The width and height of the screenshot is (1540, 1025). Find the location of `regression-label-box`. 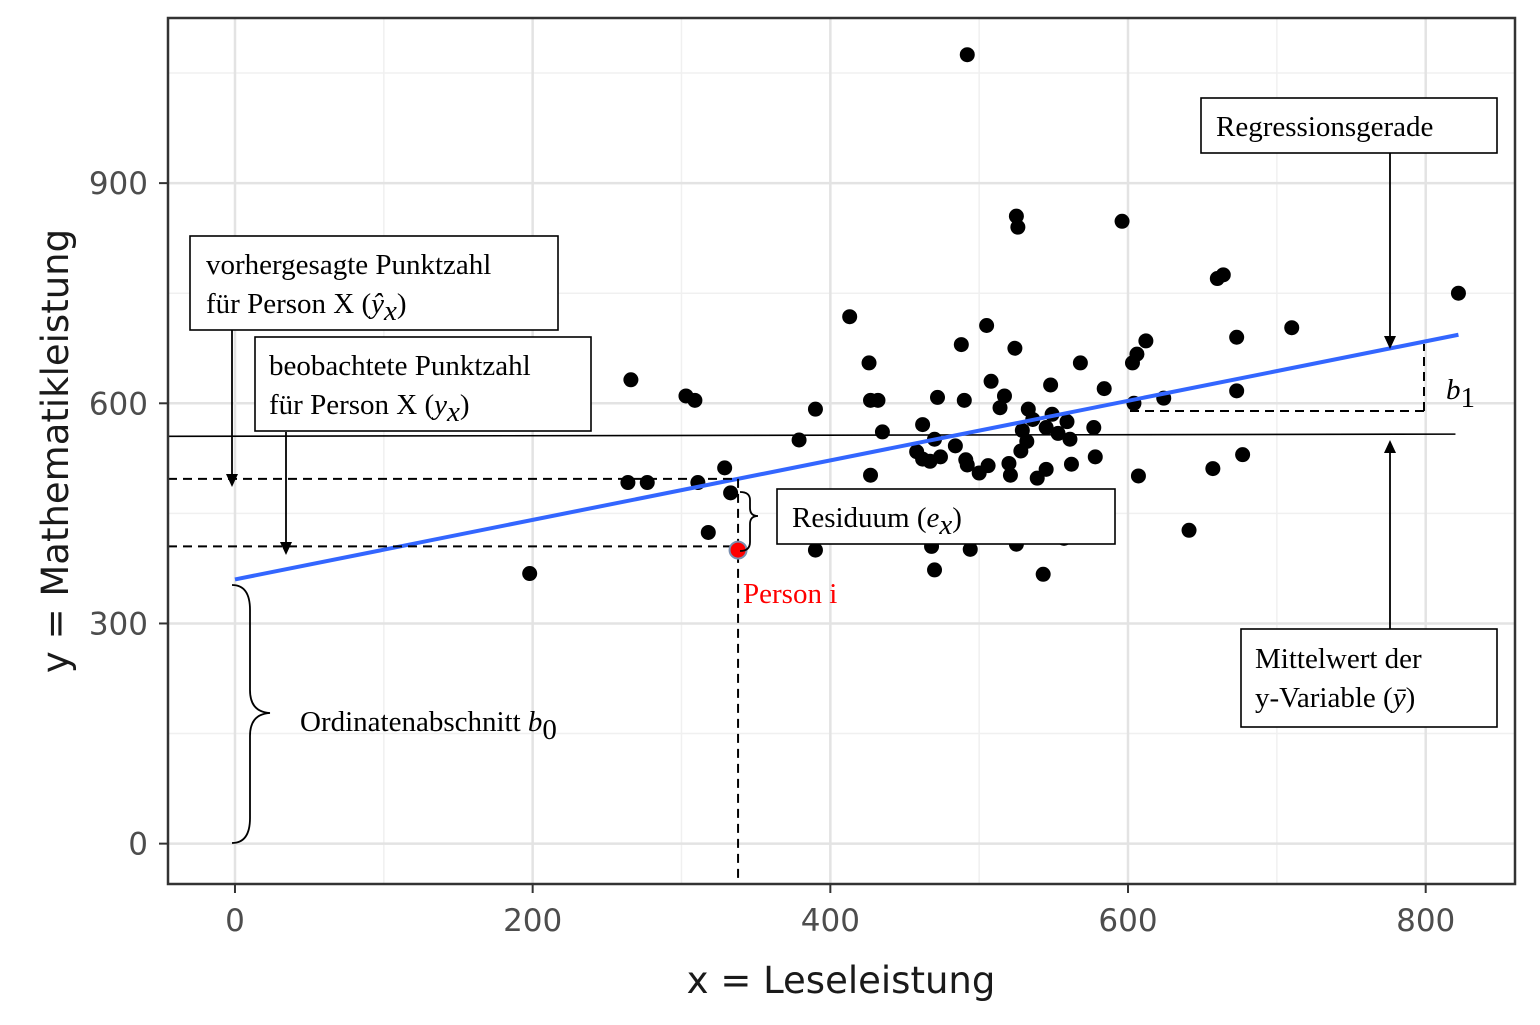

regression-label-box is located at coordinates (1349, 125).